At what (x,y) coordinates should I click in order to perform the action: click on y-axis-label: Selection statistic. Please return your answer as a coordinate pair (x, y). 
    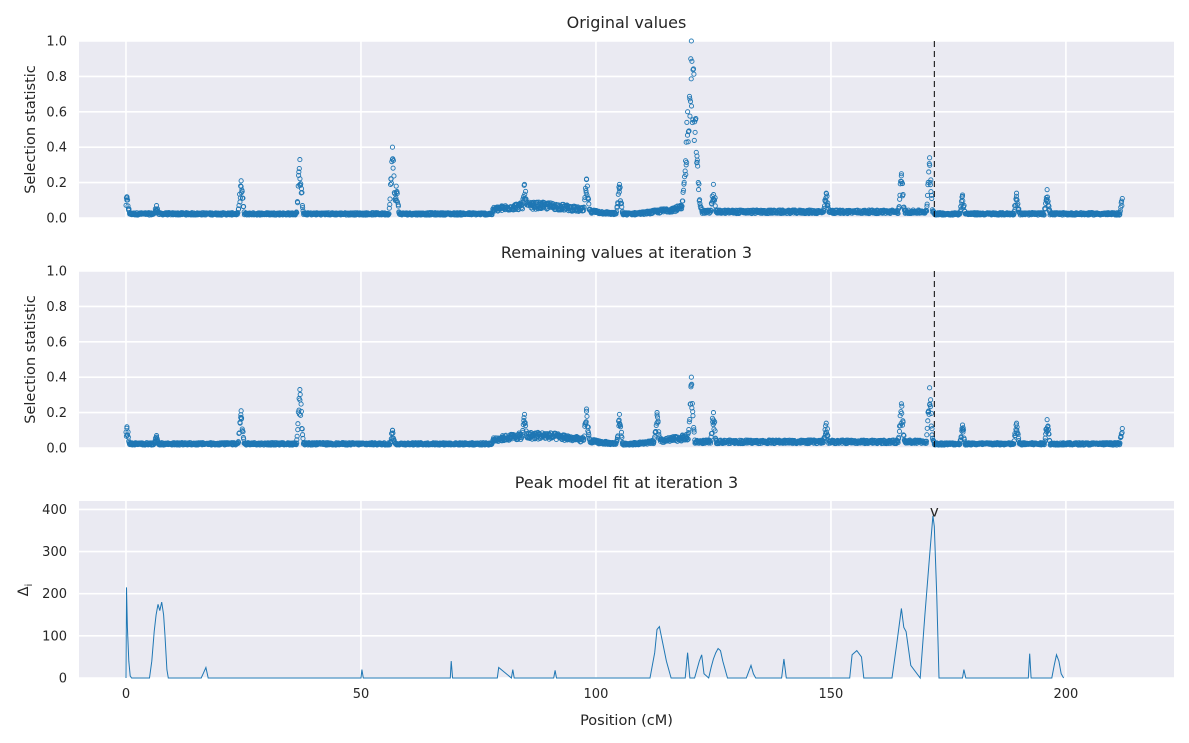
    Looking at the image, I should click on (31, 129).